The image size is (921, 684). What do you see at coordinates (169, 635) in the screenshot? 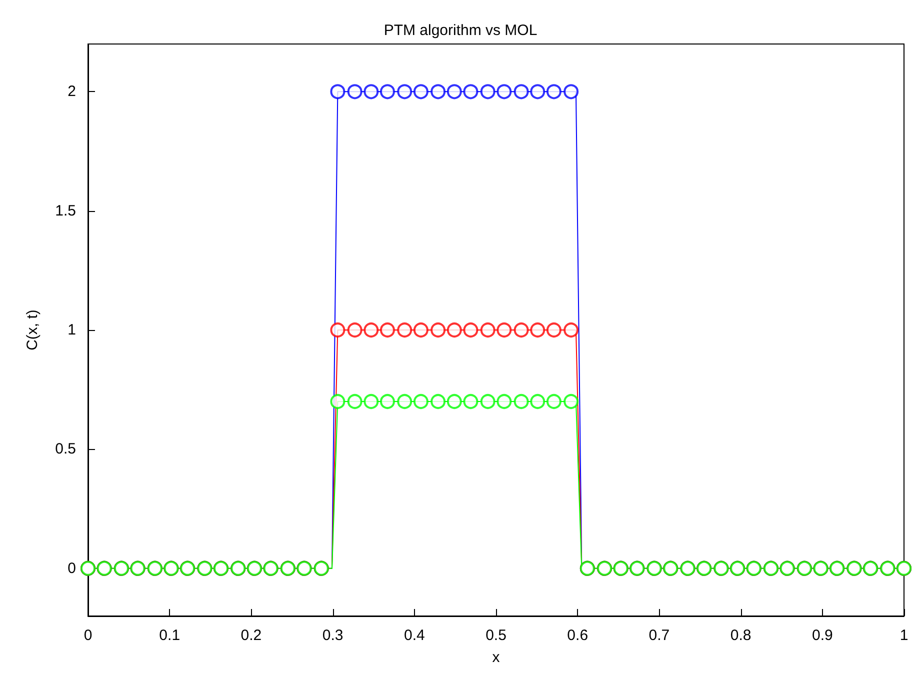
I see `x-tick-label: 0.1` at bounding box center [169, 635].